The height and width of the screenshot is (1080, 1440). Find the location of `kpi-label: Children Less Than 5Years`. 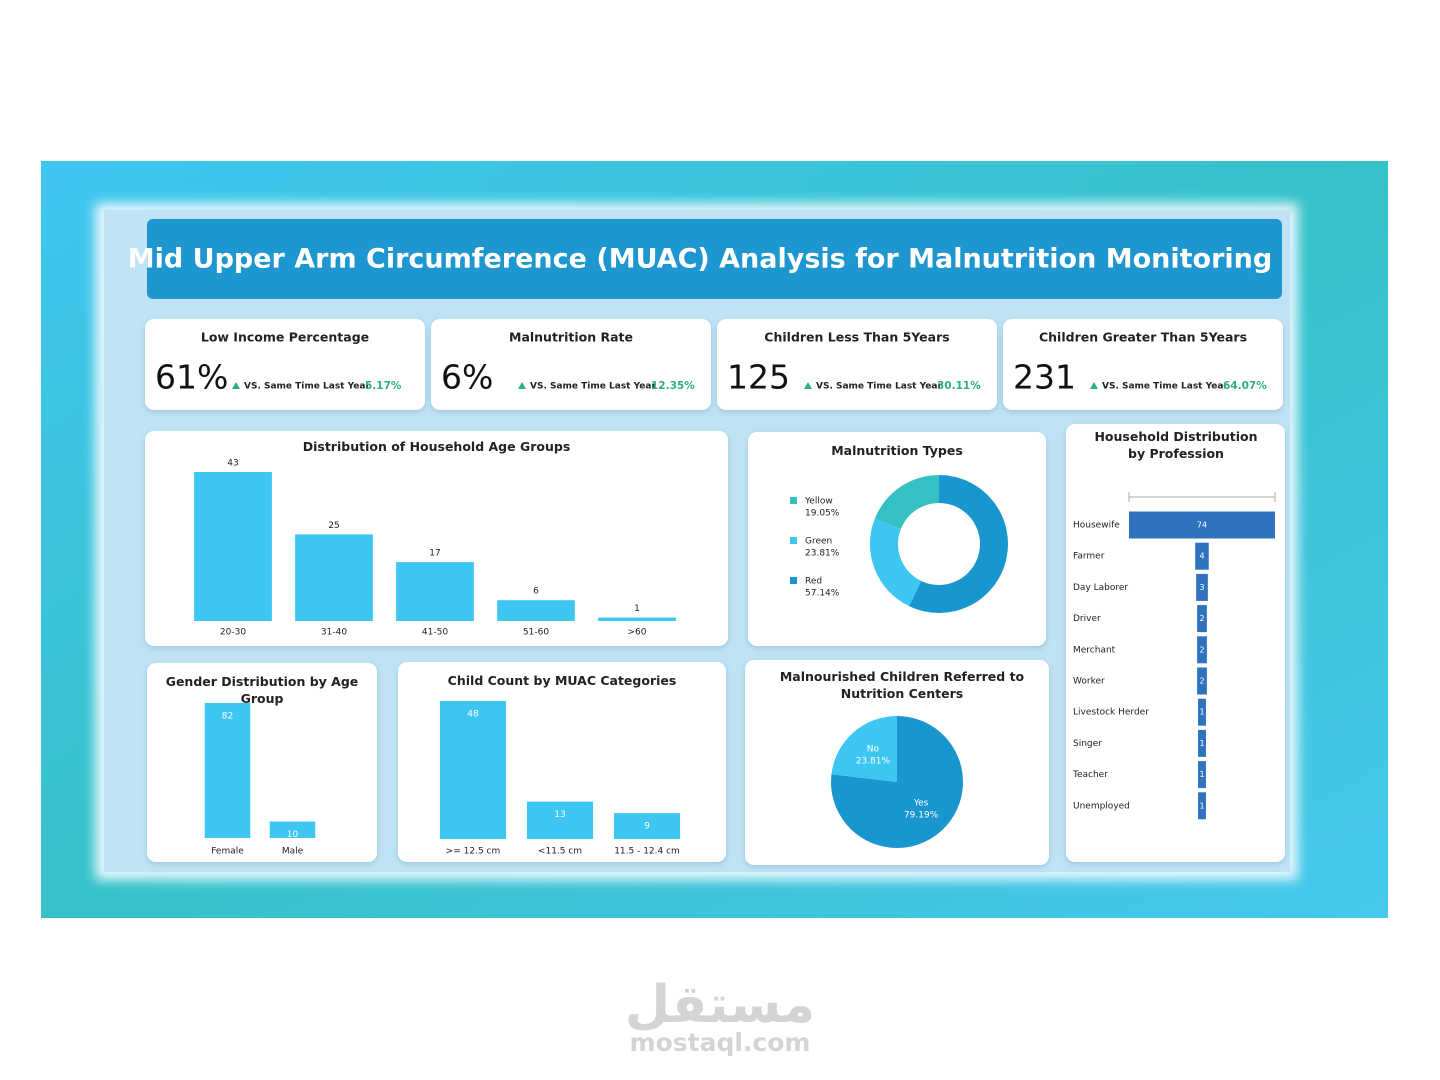

kpi-label: Children Less Than 5Years is located at coordinates (856, 337).